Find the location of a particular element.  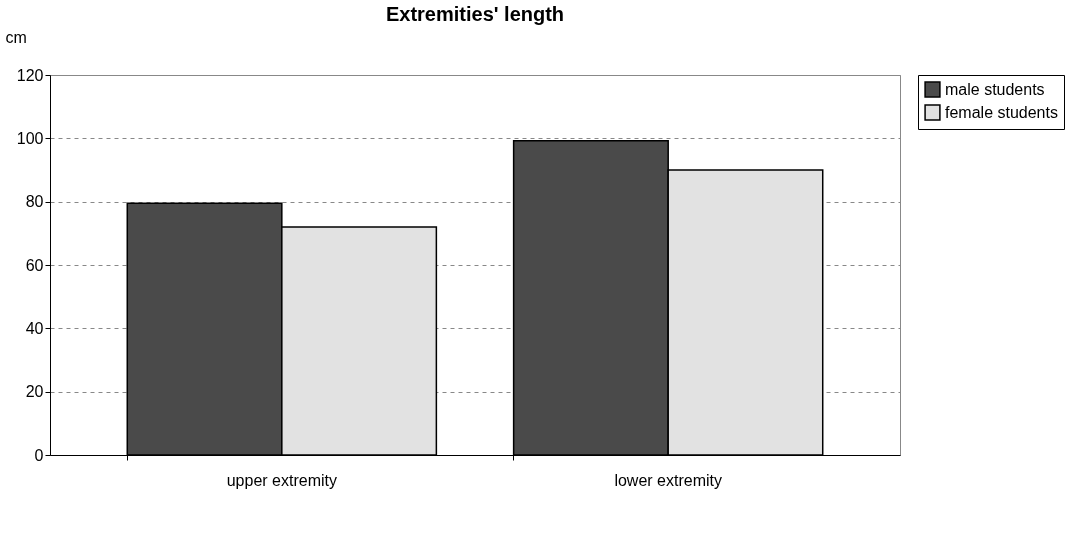

chart-title: Extremities' length is located at coordinates (475, 14).